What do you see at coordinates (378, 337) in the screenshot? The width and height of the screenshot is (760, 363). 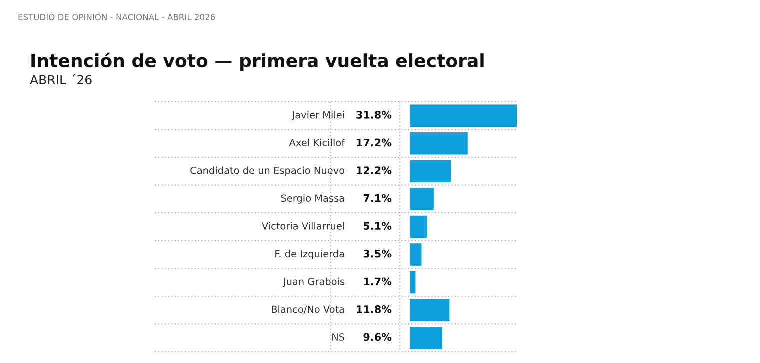 I see `data-label: 9.6%` at bounding box center [378, 337].